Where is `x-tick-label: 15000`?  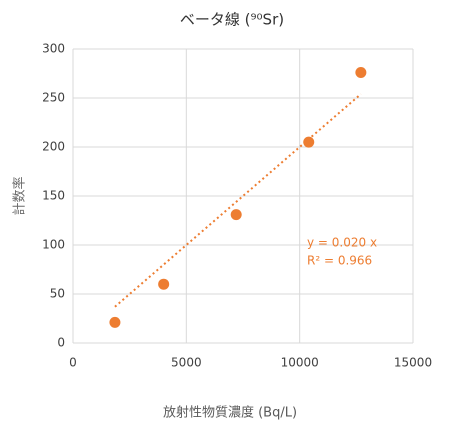
x-tick-label: 15000 is located at coordinates (413, 363).